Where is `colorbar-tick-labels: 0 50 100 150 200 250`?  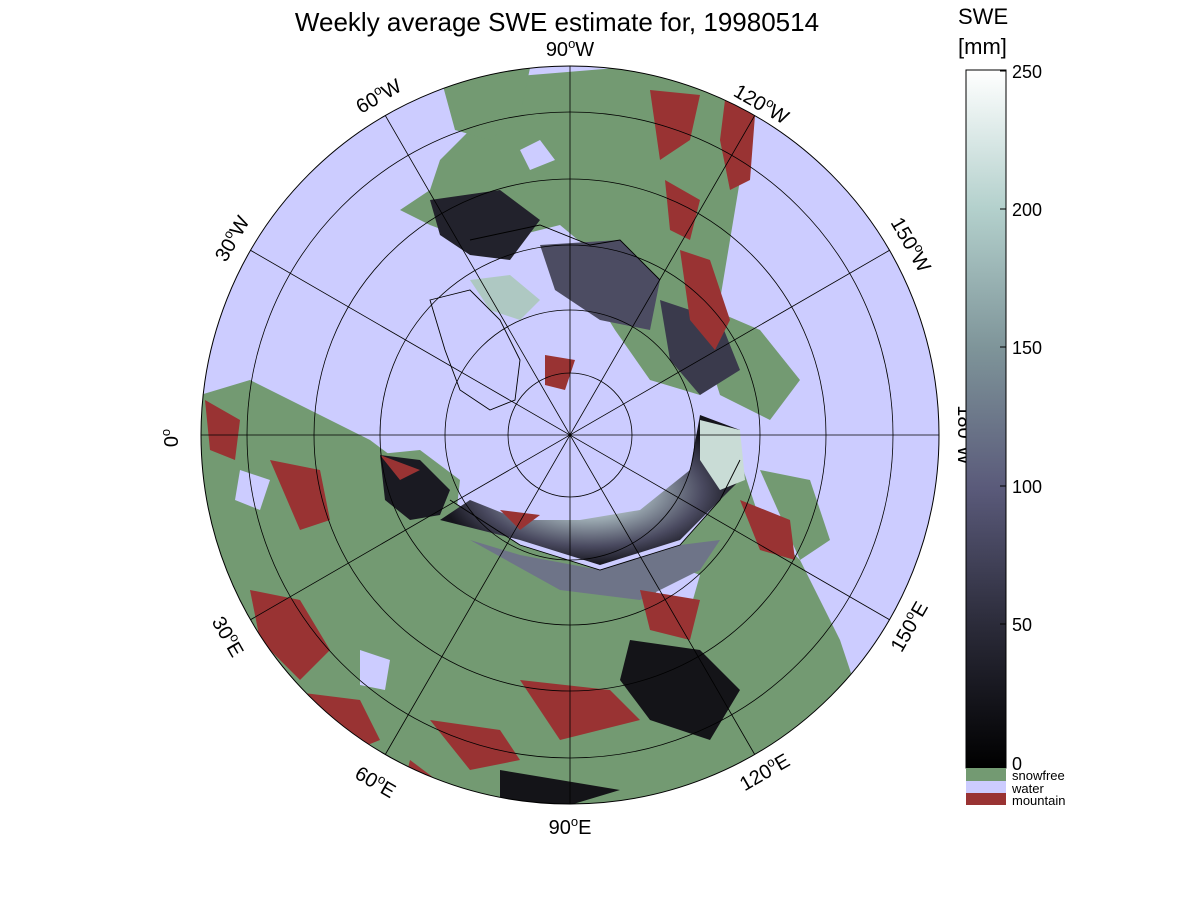 colorbar-tick-labels: 0 50 100 150 200 250 is located at coordinates (1027, 418).